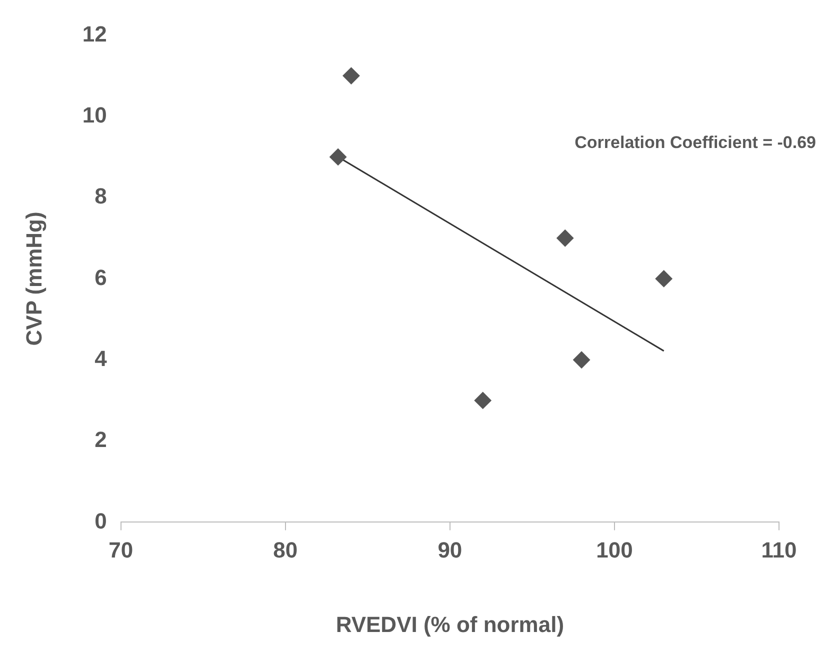 The height and width of the screenshot is (661, 832). What do you see at coordinates (94, 33) in the screenshot?
I see `y-tick-label: 12` at bounding box center [94, 33].